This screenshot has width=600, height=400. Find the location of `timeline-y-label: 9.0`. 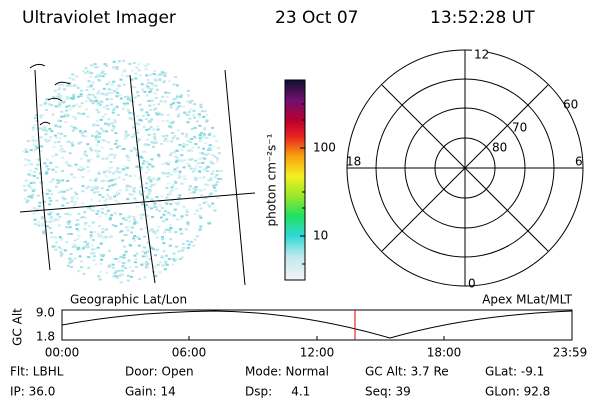

timeline-y-label: 9.0 is located at coordinates (45, 313).